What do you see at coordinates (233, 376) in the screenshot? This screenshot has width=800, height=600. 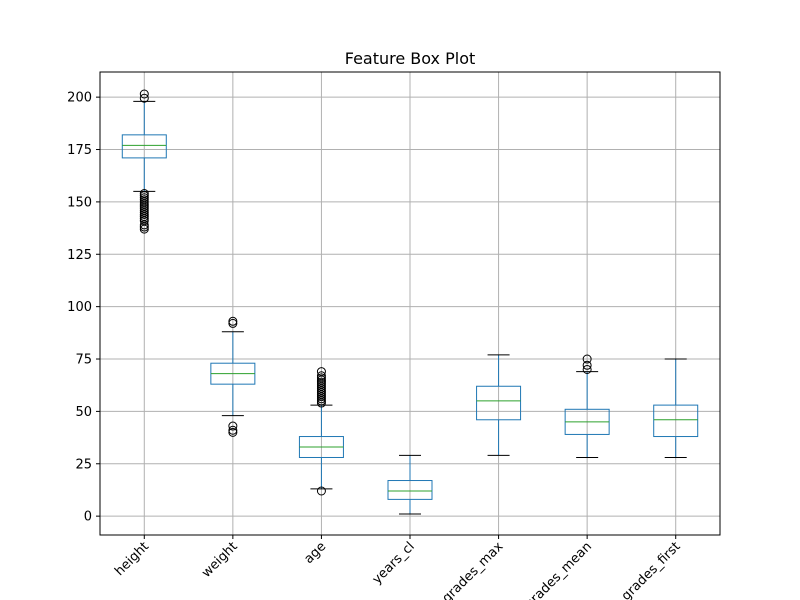 I see `box-weight` at bounding box center [233, 376].